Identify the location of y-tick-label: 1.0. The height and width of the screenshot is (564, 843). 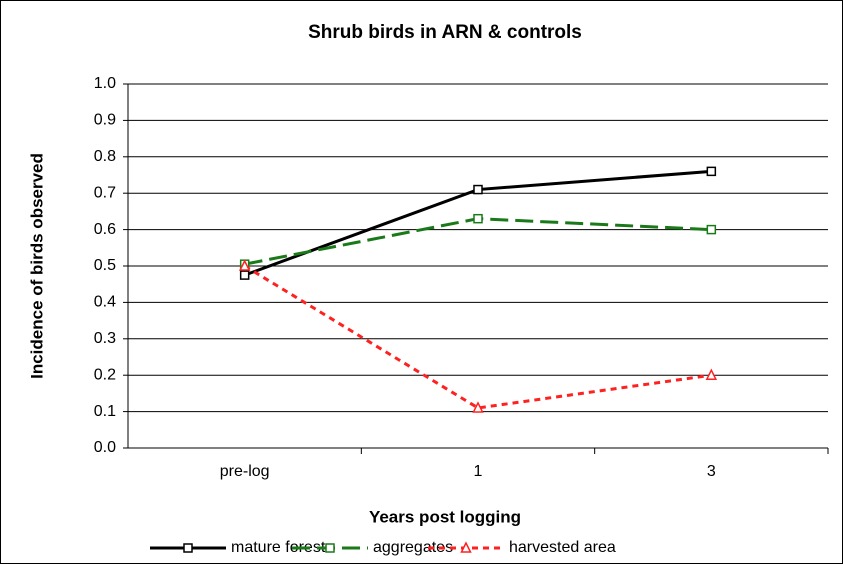
(105, 83).